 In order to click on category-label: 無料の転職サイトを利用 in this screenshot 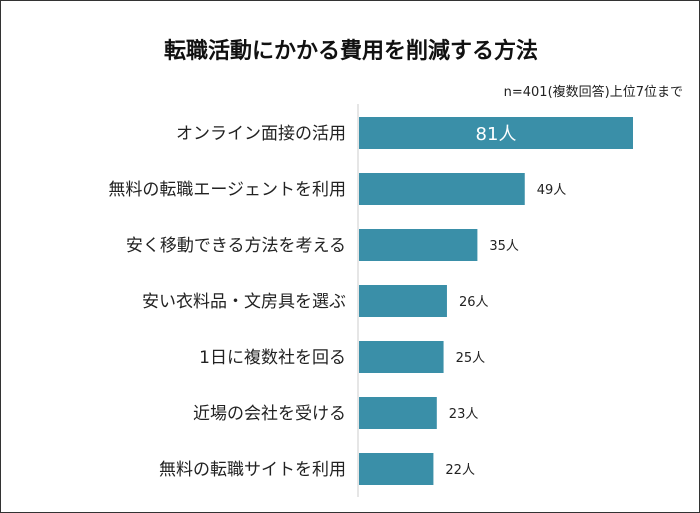, I will do `click(252, 470)`.